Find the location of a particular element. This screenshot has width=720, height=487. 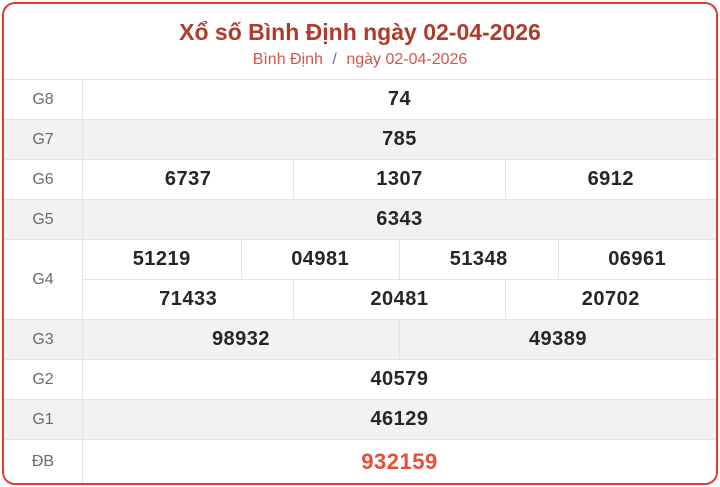

prize-label-g4: G4 is located at coordinates (43, 279).